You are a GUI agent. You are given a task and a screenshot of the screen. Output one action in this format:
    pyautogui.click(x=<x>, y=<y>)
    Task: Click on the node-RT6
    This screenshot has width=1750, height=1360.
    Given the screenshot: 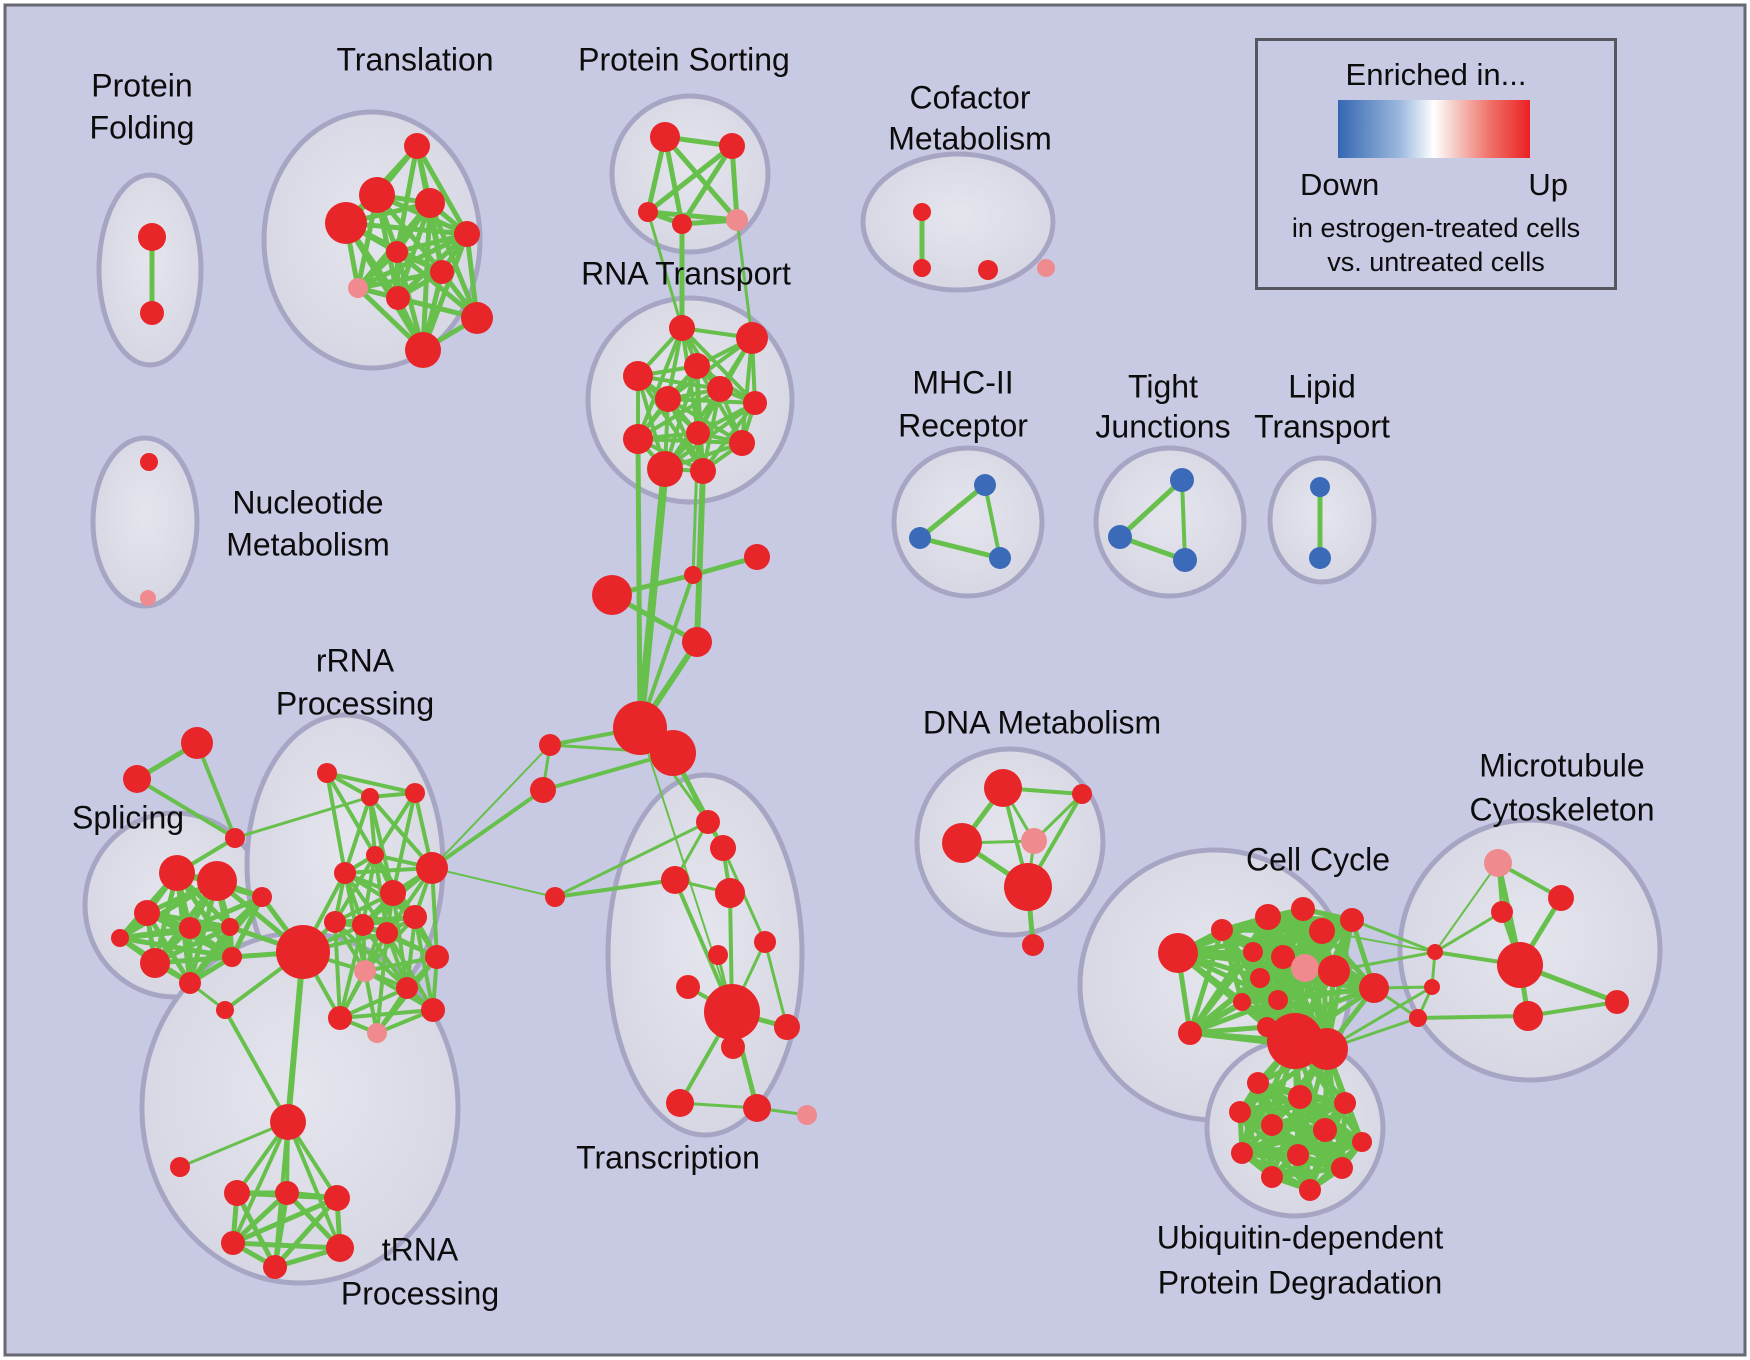 What is the action you would take?
    pyautogui.click(x=668, y=399)
    